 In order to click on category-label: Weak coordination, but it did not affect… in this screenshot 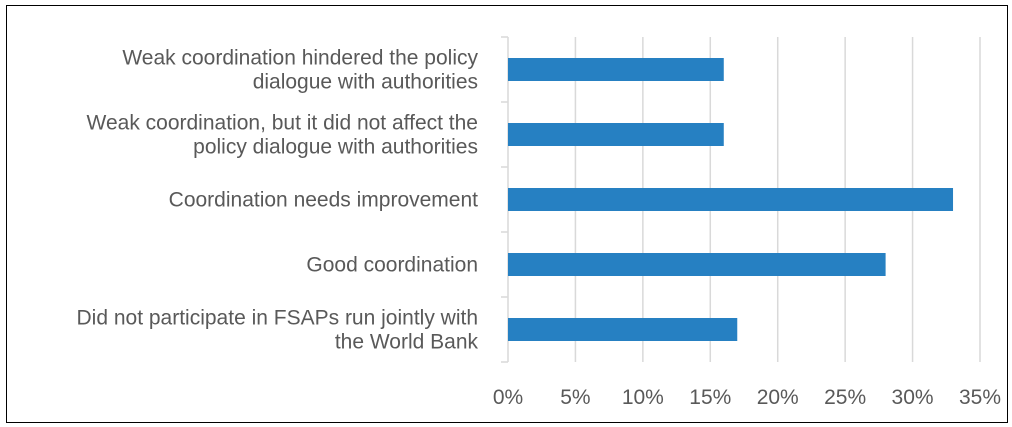, I will do `click(282, 135)`.